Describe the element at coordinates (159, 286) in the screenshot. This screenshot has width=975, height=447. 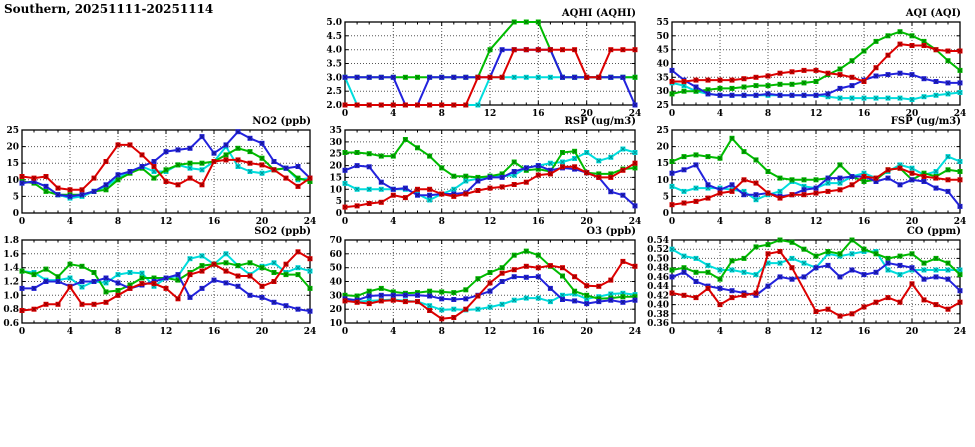
I see `so2-plot: 0.6 0.8 1.0 1.2 1.4 1.6 1.8 0 4 8 12 16 20 24` at that location.